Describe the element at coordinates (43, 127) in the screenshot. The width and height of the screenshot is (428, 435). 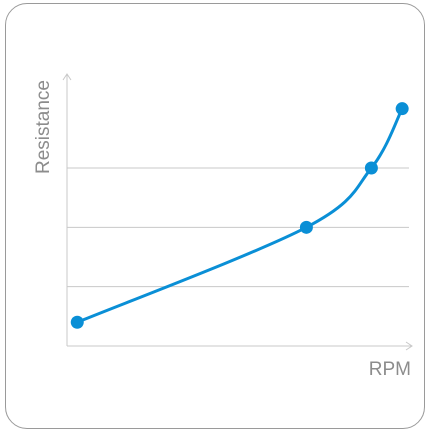
I see `y-axis-label: Resistance` at that location.